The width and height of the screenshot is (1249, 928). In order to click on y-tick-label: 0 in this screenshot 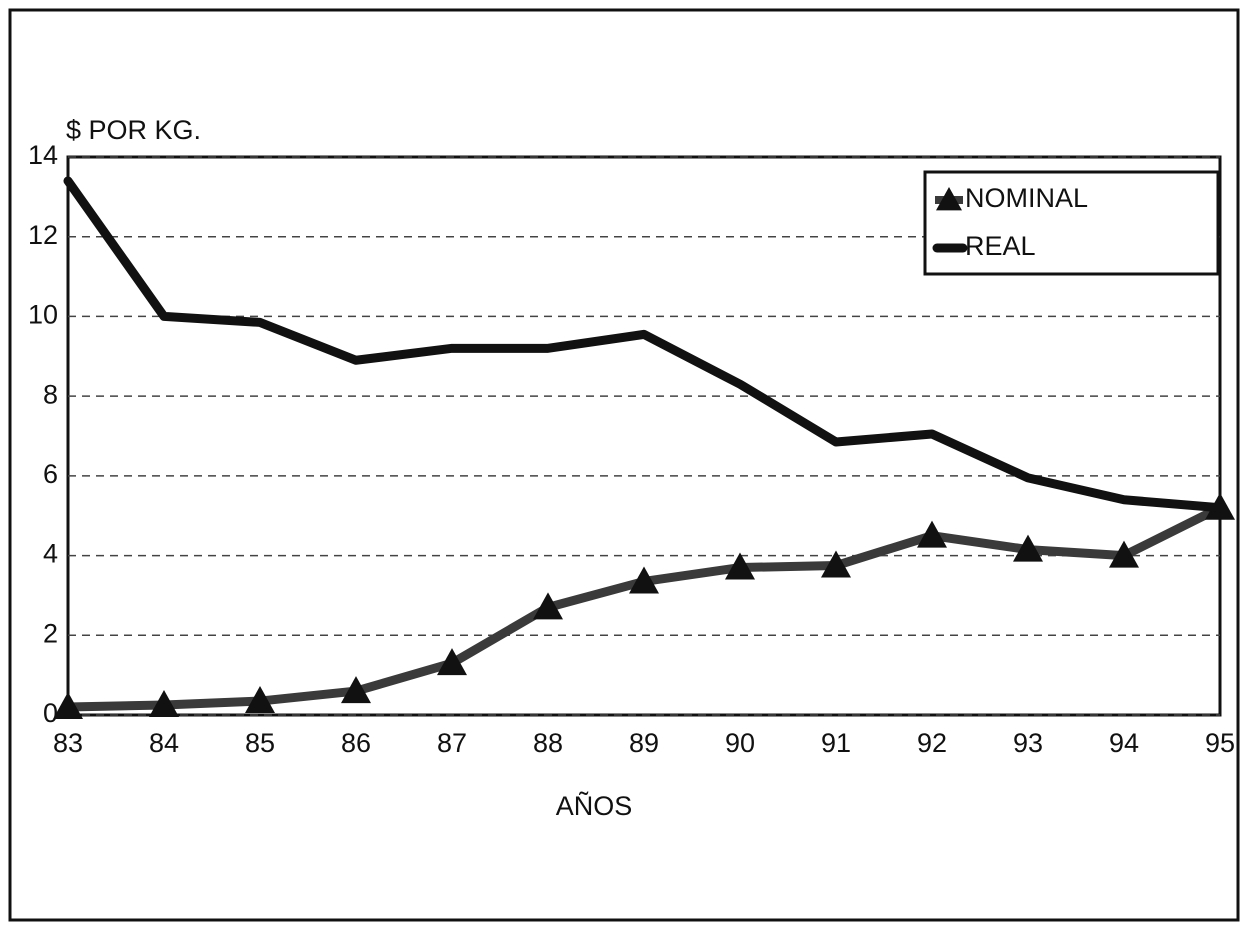, I will do `click(50, 713)`.